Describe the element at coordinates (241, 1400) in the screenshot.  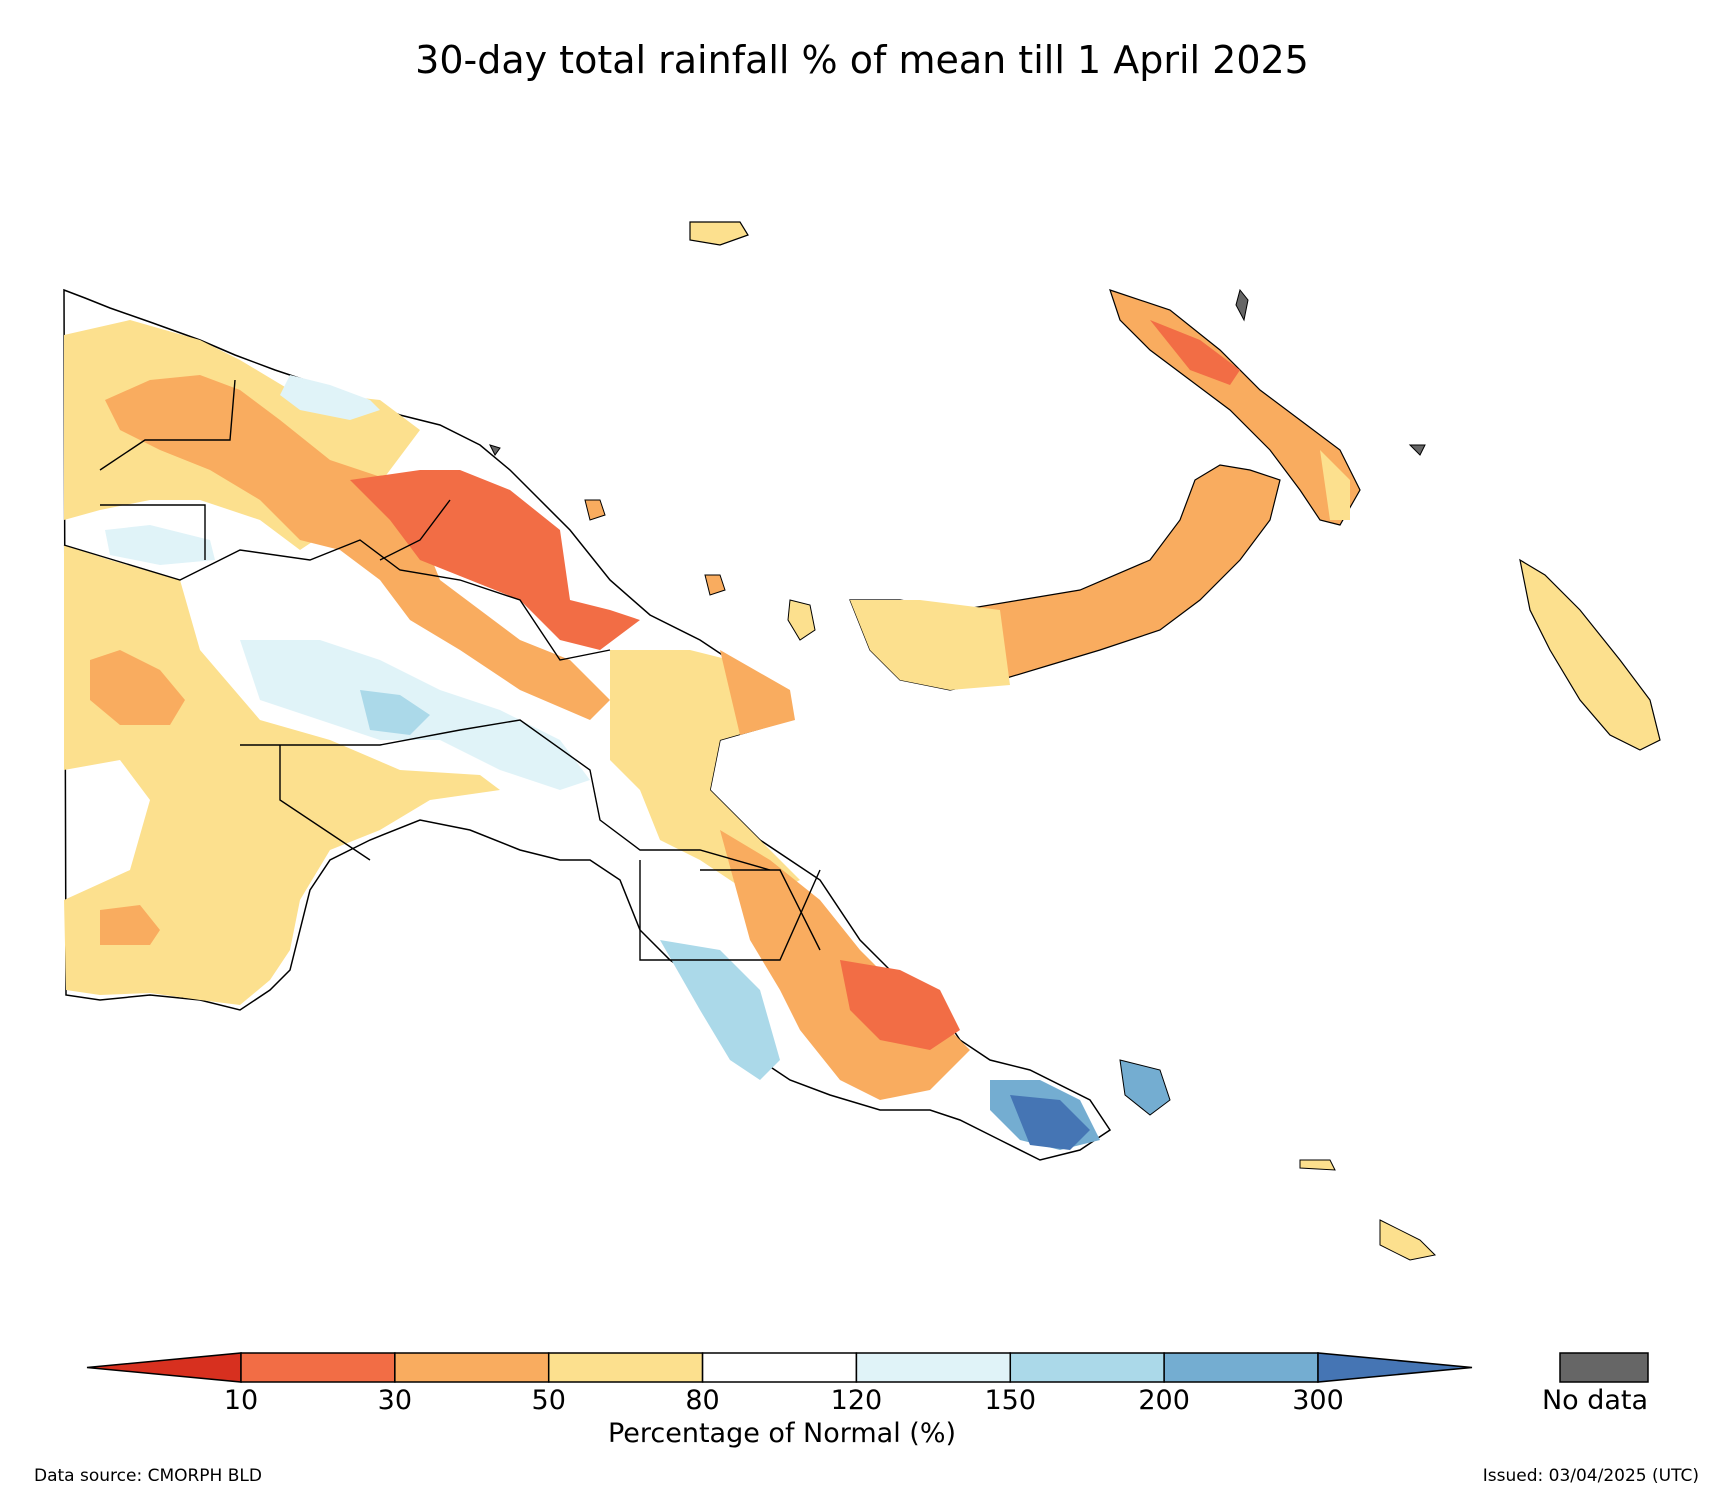
I see `colorbar-tick-label: 10` at that location.